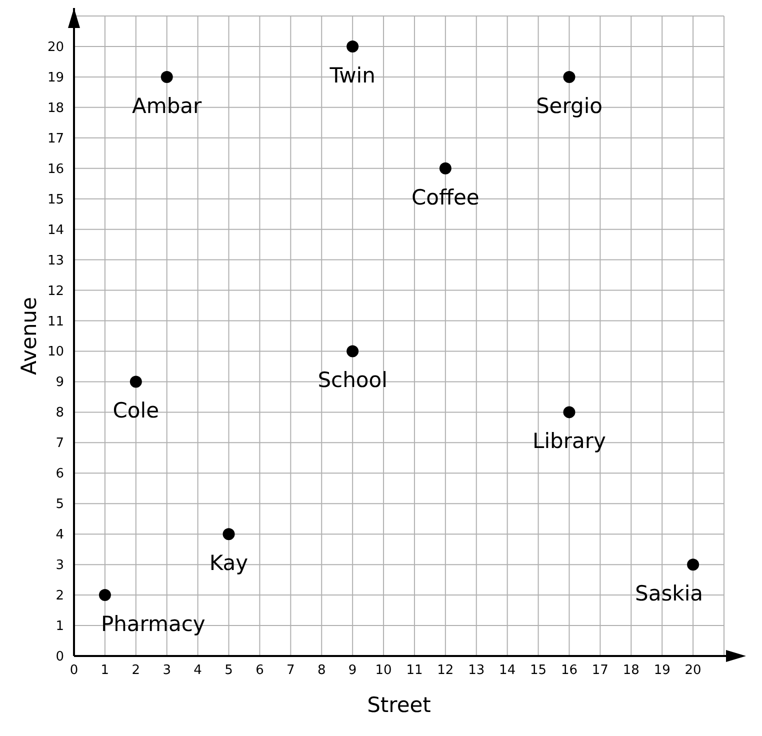 This screenshot has width=762, height=736. I want to click on annotation: Sergio, so click(569, 106).